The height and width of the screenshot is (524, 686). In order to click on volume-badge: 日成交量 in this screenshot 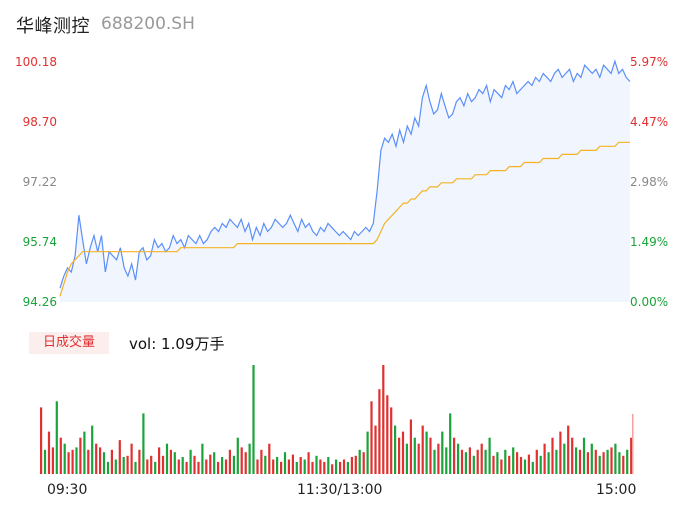, I will do `click(69, 343)`.